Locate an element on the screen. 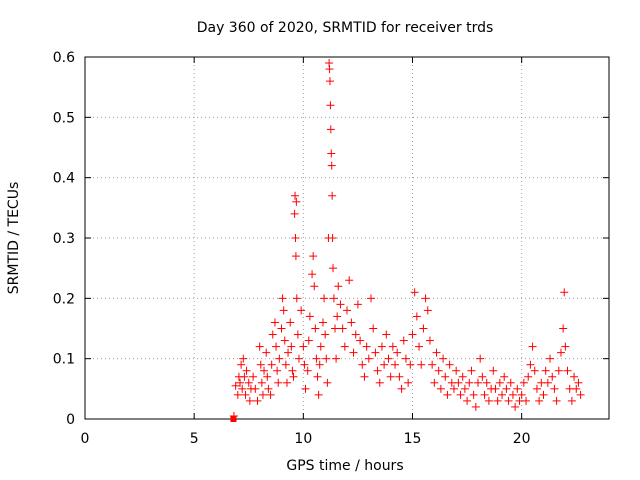  x-tick-label: 0 is located at coordinates (85, 439).